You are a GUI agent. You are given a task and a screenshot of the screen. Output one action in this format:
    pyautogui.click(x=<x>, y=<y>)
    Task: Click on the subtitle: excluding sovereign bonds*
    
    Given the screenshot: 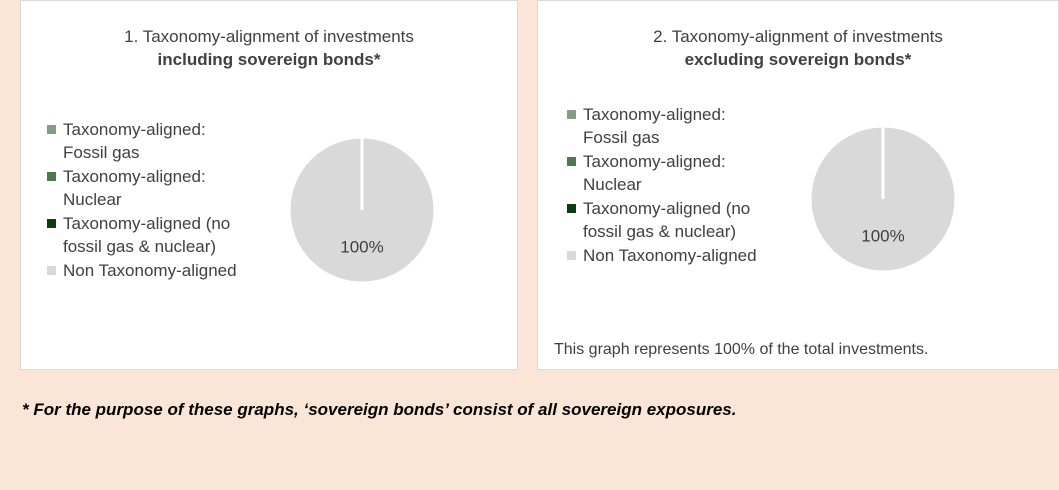 What is the action you would take?
    pyautogui.click(x=798, y=59)
    